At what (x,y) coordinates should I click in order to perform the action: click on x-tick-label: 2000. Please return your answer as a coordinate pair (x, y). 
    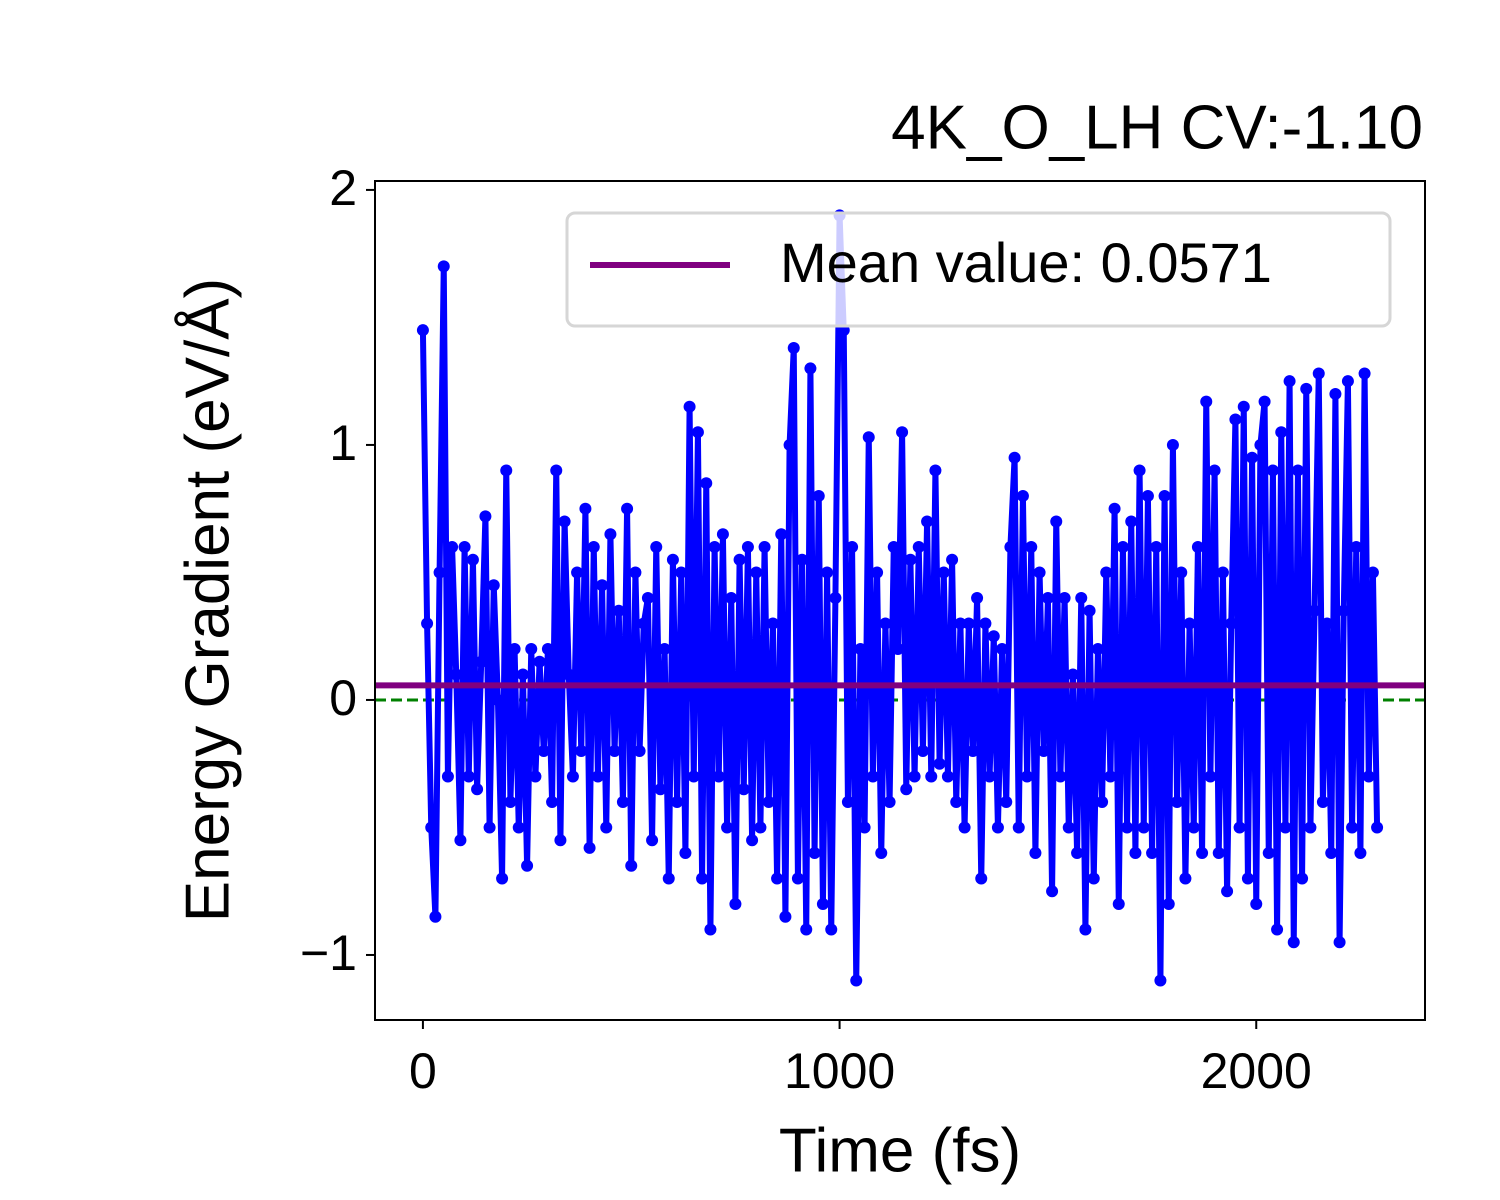
    Looking at the image, I should click on (1256, 1071).